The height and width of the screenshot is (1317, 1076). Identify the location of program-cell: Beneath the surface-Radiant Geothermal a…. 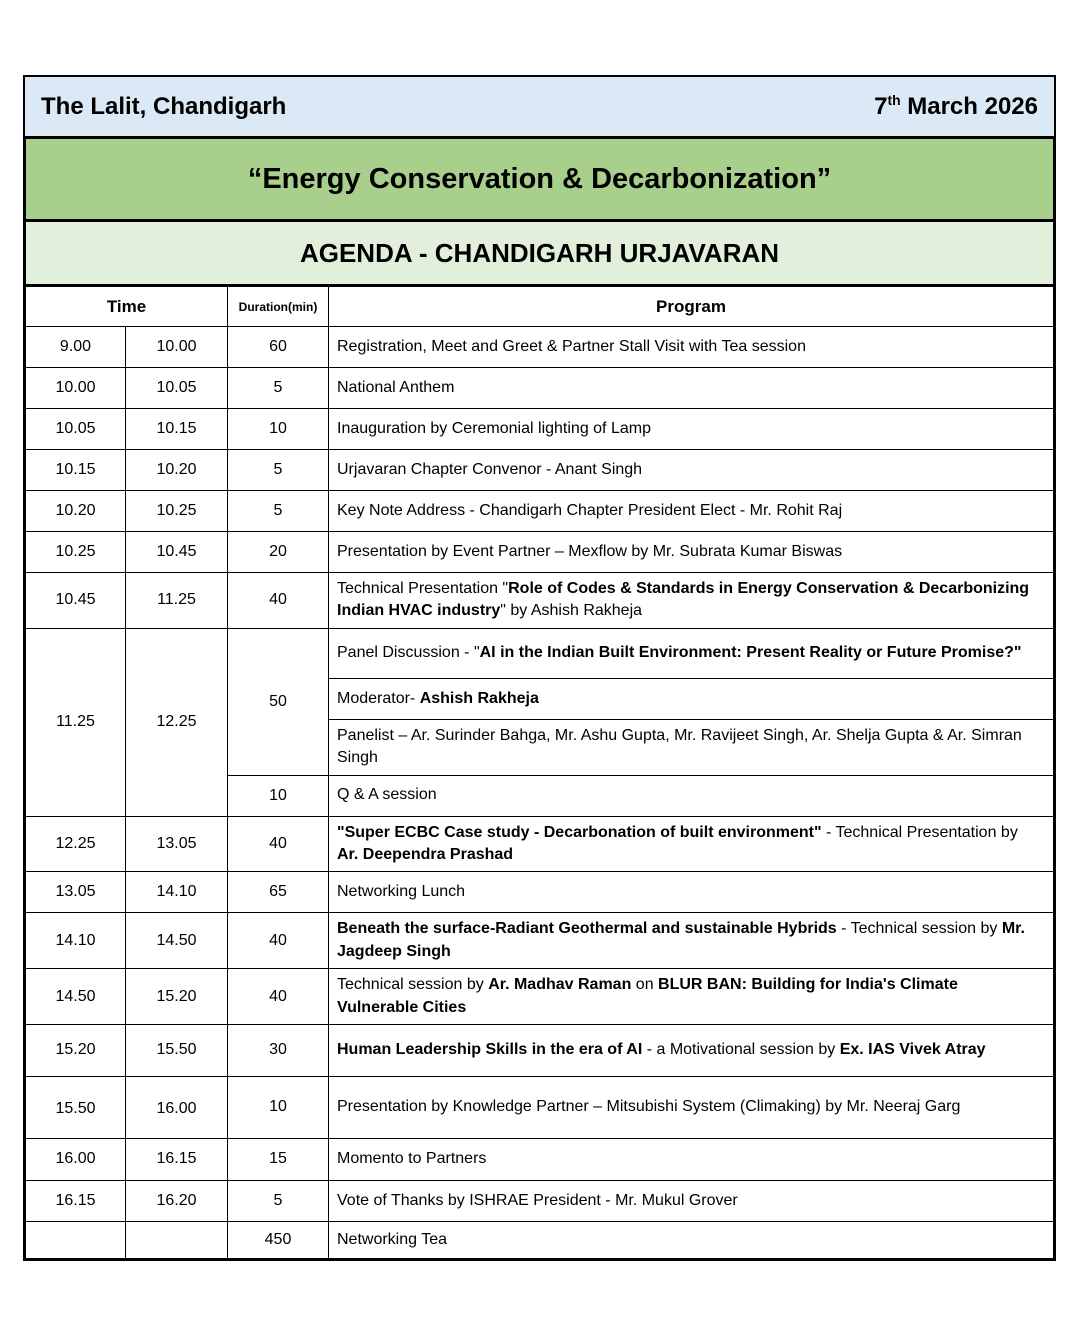
(691, 941).